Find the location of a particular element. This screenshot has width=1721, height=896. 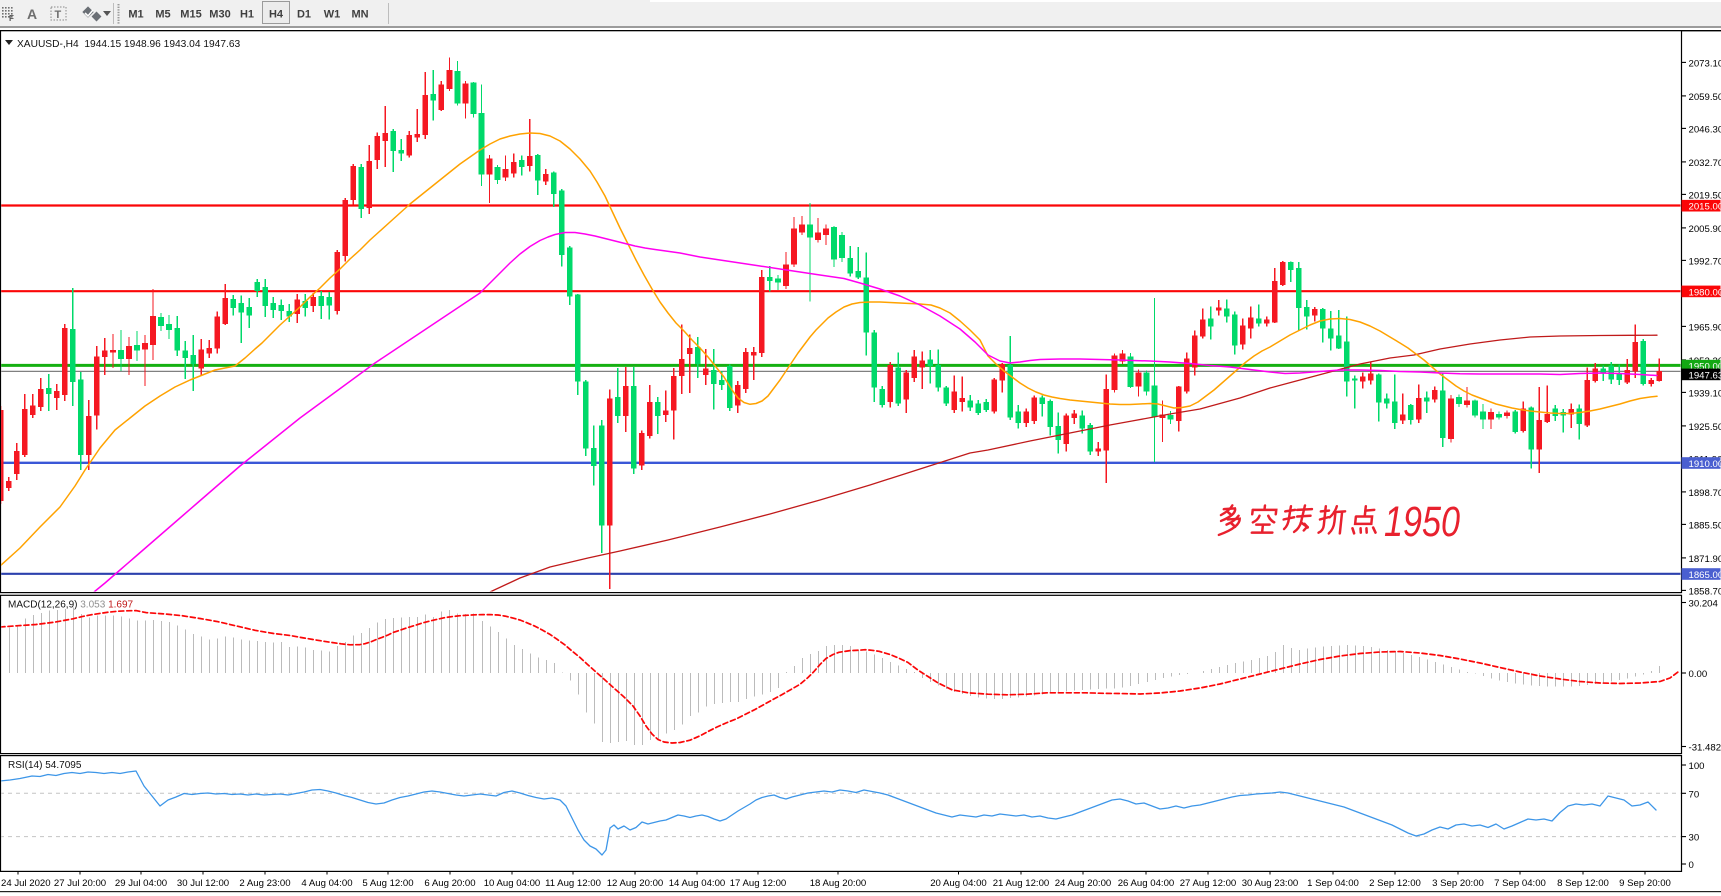

svg-text: -31.482 is located at coordinates (1705, 748).